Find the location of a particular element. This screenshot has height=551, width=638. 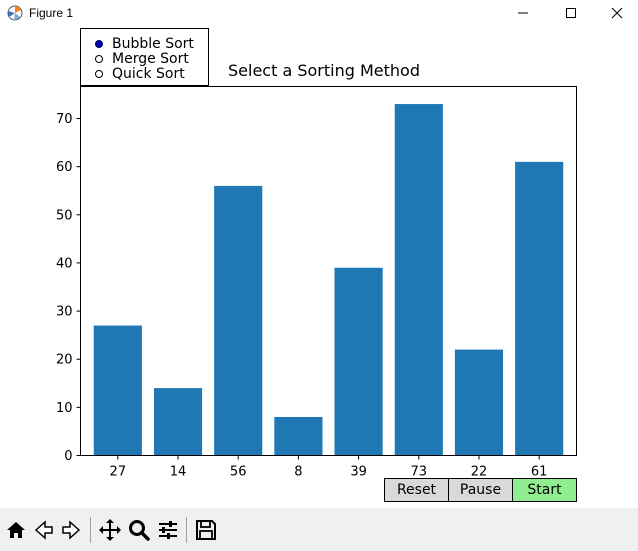

maximize-button is located at coordinates (571, 13).